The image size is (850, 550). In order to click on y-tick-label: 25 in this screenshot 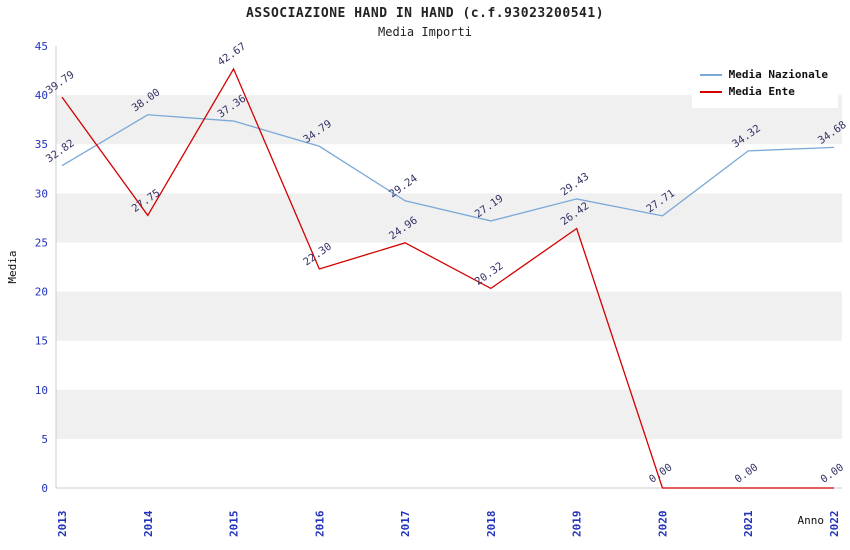, I will do `click(41, 242)`.